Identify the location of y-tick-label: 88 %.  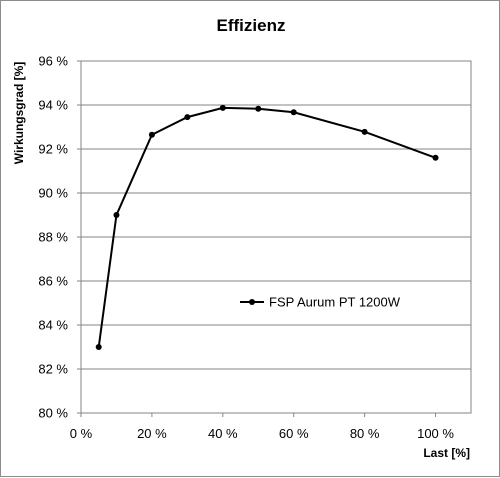
(53, 237).